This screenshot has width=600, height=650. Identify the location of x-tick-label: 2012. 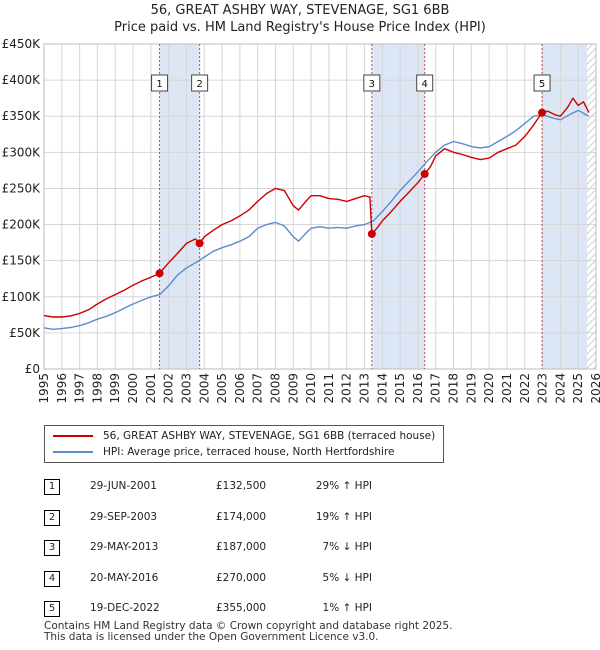
(347, 388).